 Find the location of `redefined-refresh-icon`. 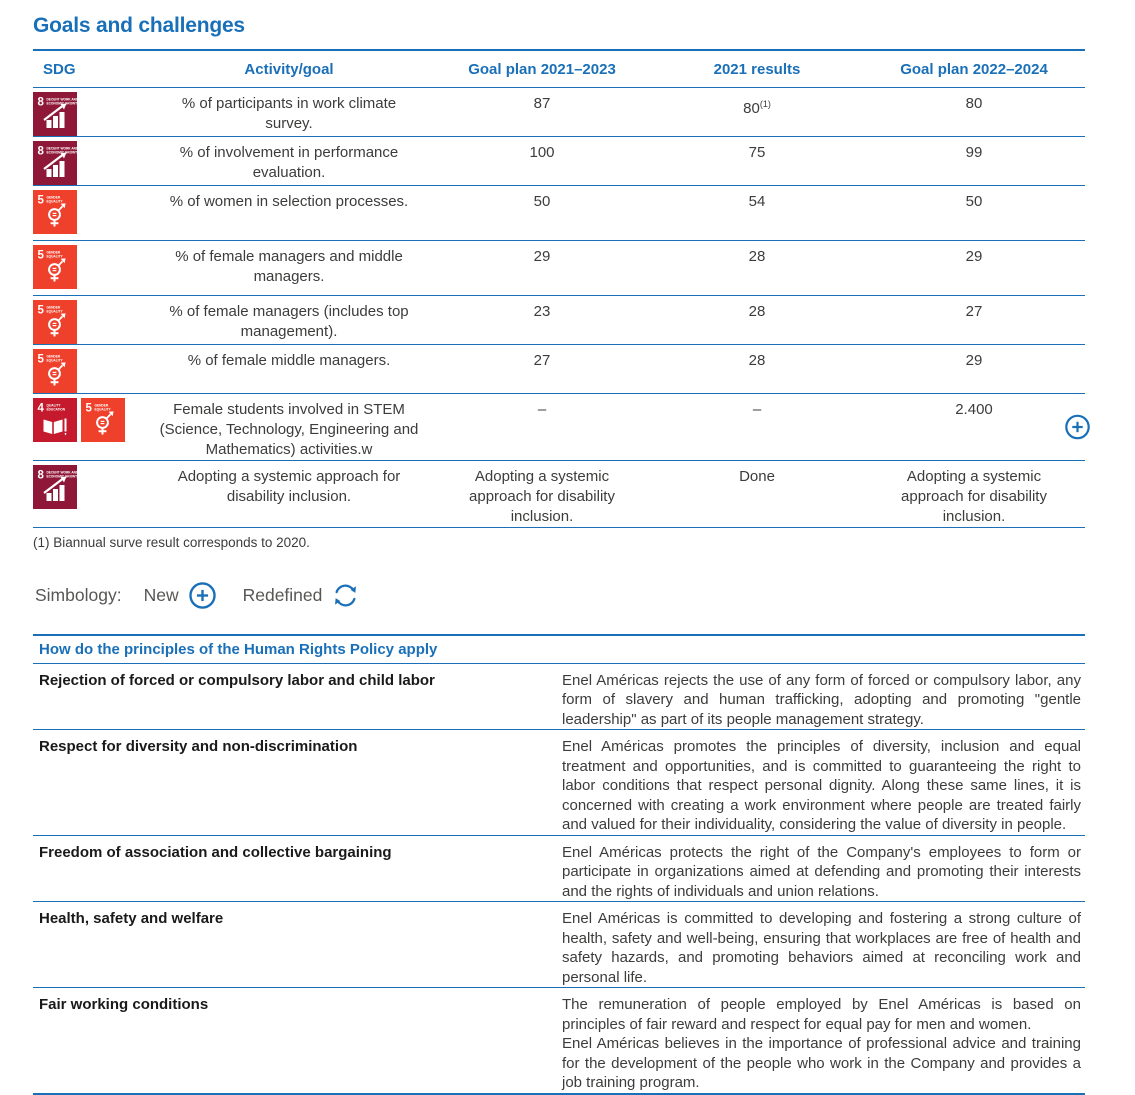

redefined-refresh-icon is located at coordinates (345, 595).